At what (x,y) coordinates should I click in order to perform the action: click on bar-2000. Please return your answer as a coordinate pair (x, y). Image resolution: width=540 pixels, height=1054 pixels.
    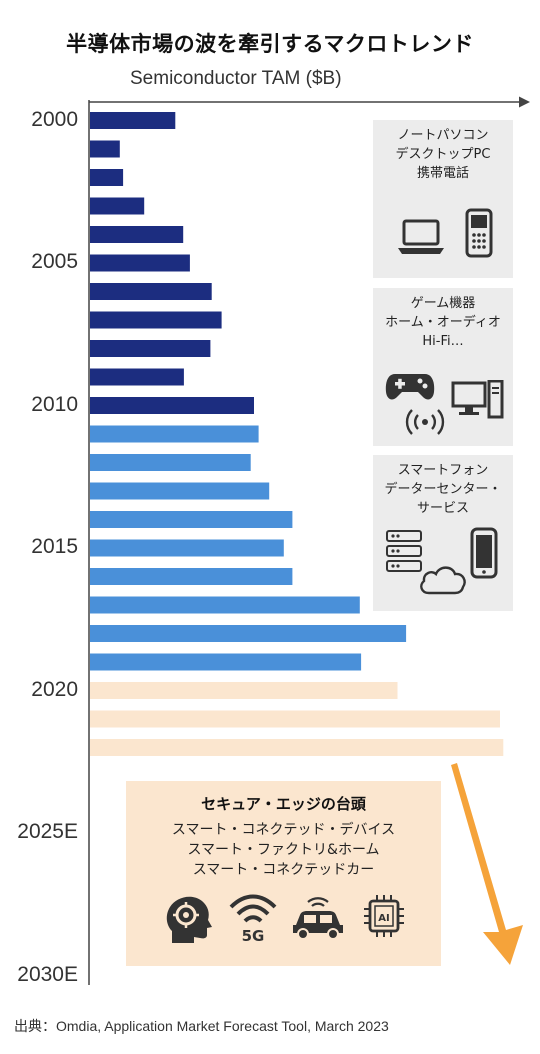
    Looking at the image, I should click on (133, 120).